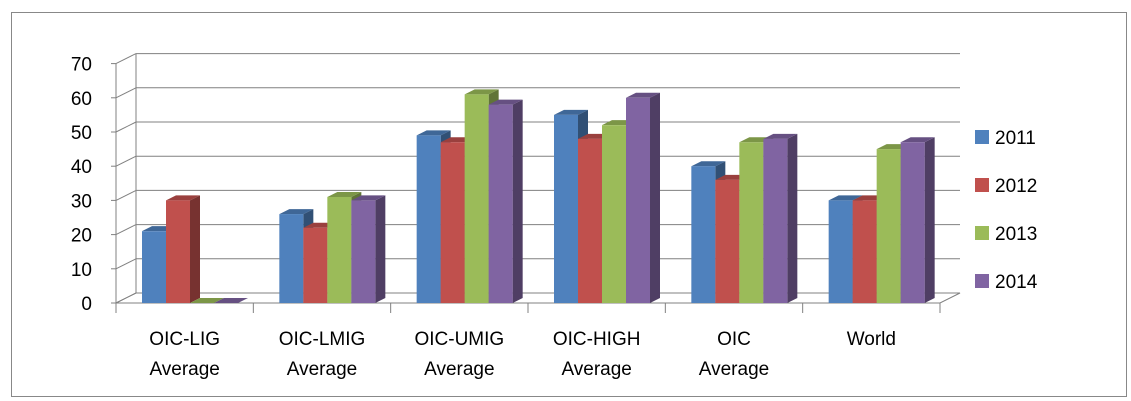 The height and width of the screenshot is (401, 1131). What do you see at coordinates (459, 339) in the screenshot?
I see `x-tick-label: OIC-UMIG` at bounding box center [459, 339].